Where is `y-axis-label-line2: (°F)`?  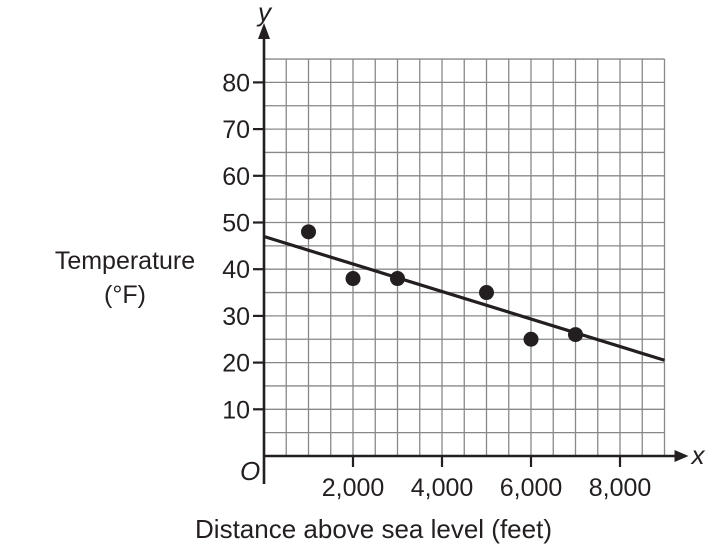
y-axis-label-line2: (°F) is located at coordinates (125, 295).